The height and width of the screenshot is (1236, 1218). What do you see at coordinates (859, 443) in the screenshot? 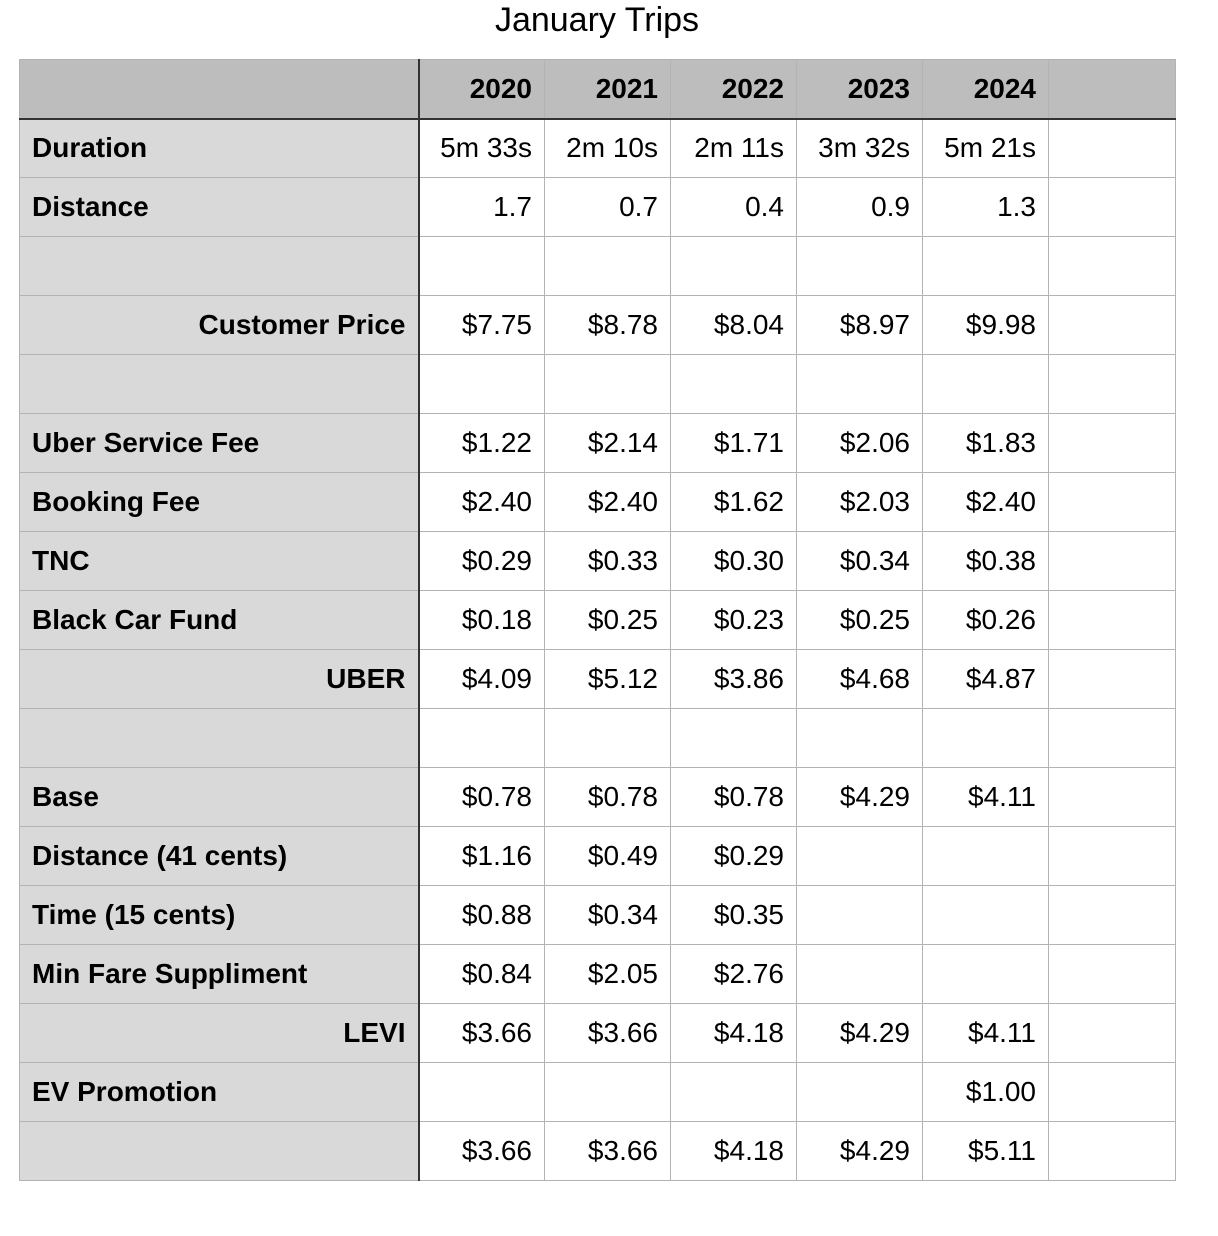
I see `value-cell: $2.06` at bounding box center [859, 443].